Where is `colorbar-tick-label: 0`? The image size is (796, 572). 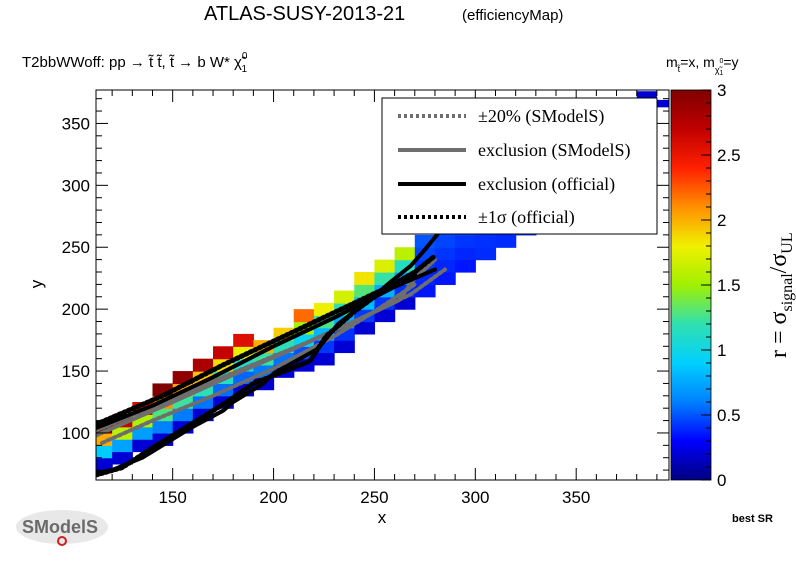 colorbar-tick-label: 0 is located at coordinates (721, 480).